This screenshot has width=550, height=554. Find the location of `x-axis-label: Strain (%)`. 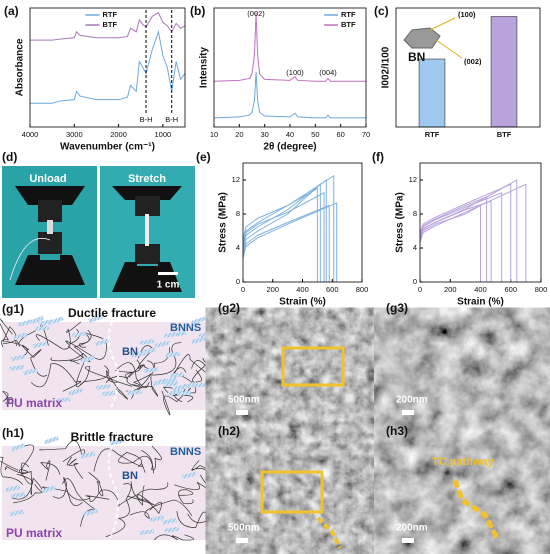

x-axis-label: Strain (%) is located at coordinates (480, 302).